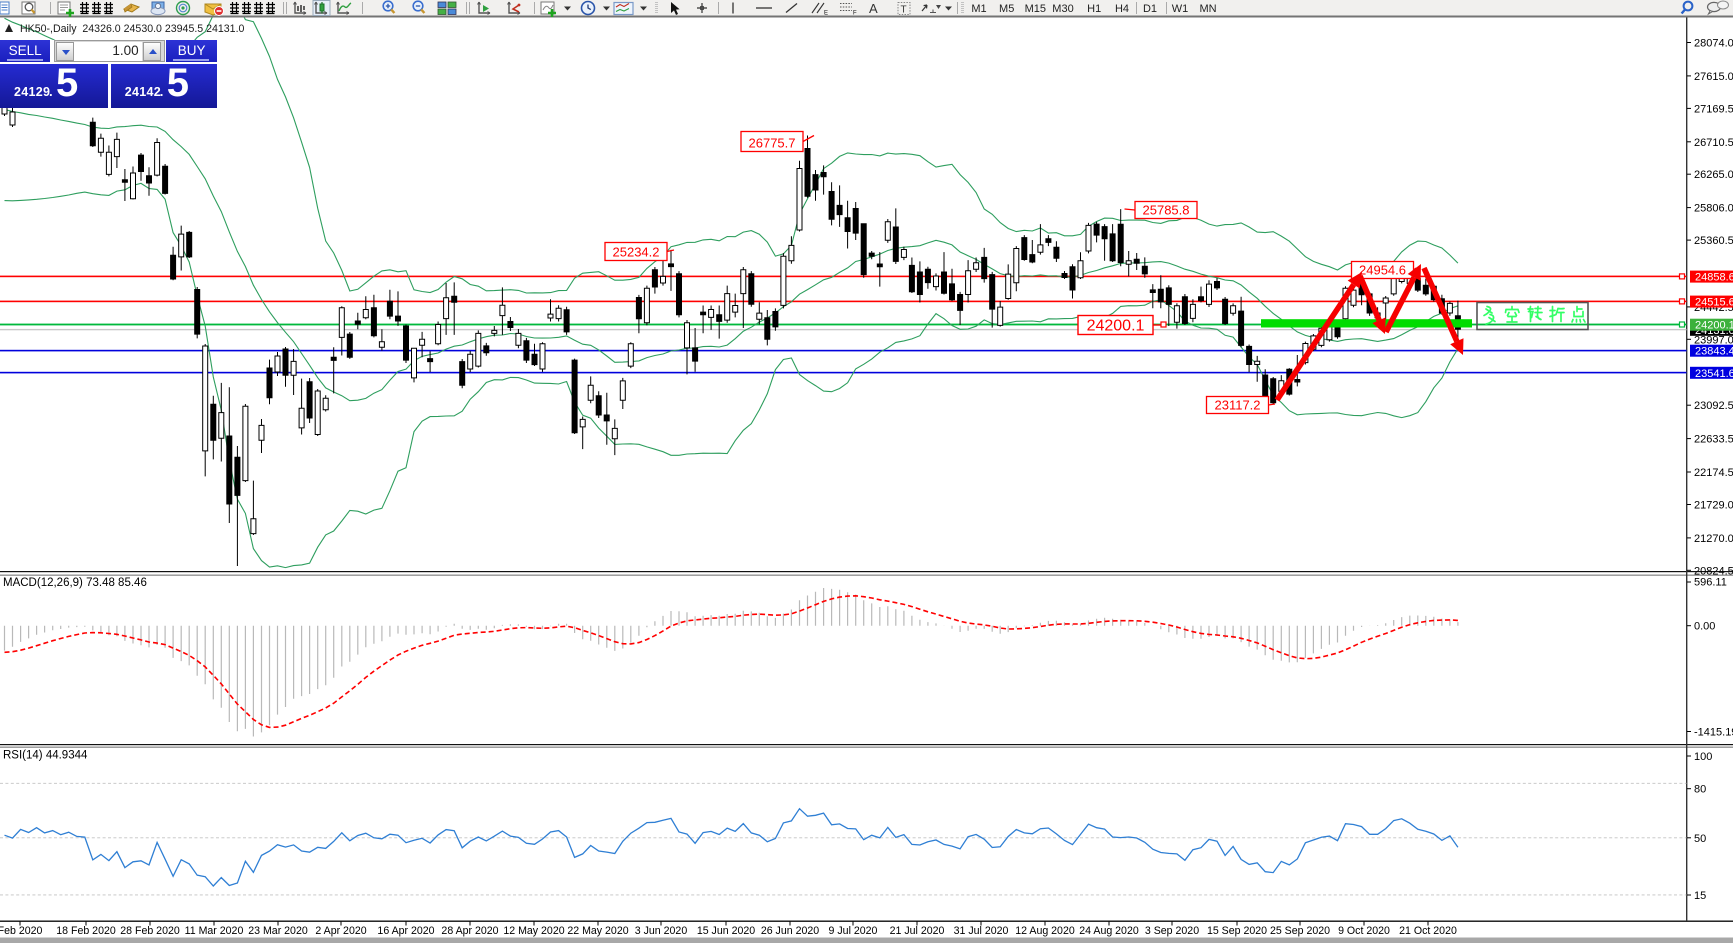 The height and width of the screenshot is (943, 1733). Describe the element at coordinates (1062, 9) in the screenshot. I see `svg-text: M30` at that location.